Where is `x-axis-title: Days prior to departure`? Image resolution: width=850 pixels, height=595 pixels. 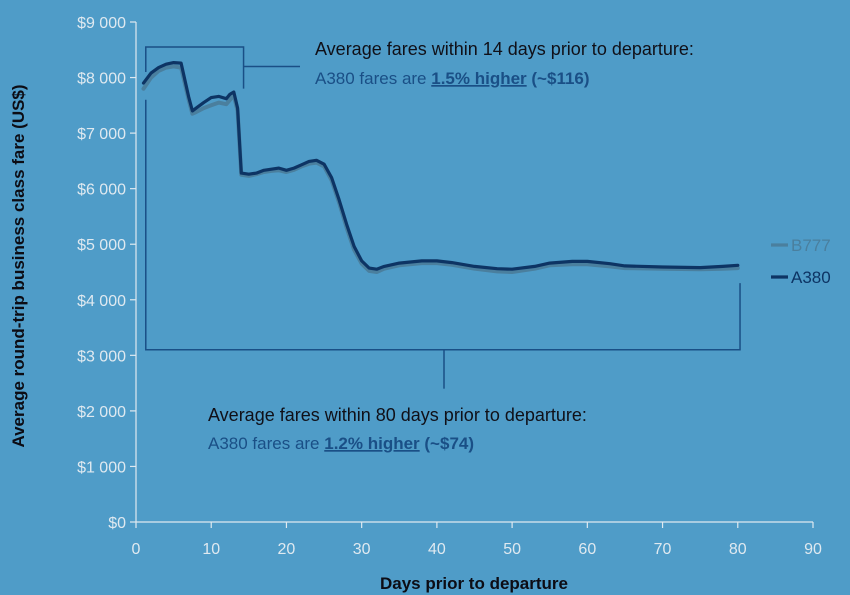 x-axis-title: Days prior to departure is located at coordinates (474, 583).